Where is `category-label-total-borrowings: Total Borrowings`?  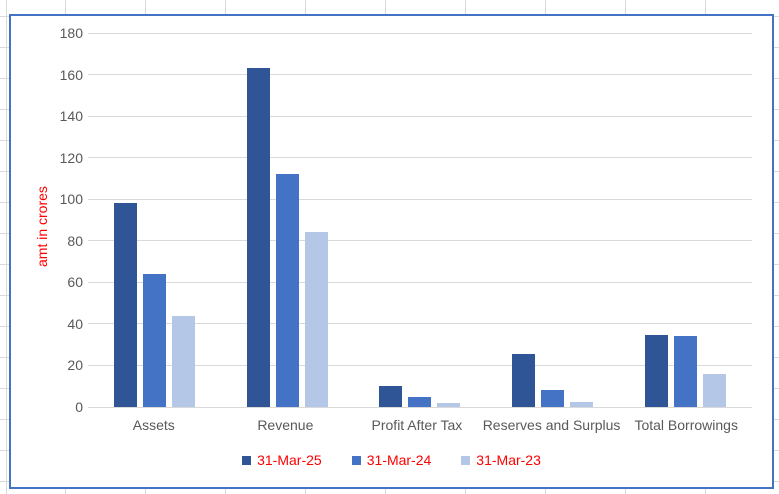
category-label-total-borrowings: Total Borrowings is located at coordinates (686, 425).